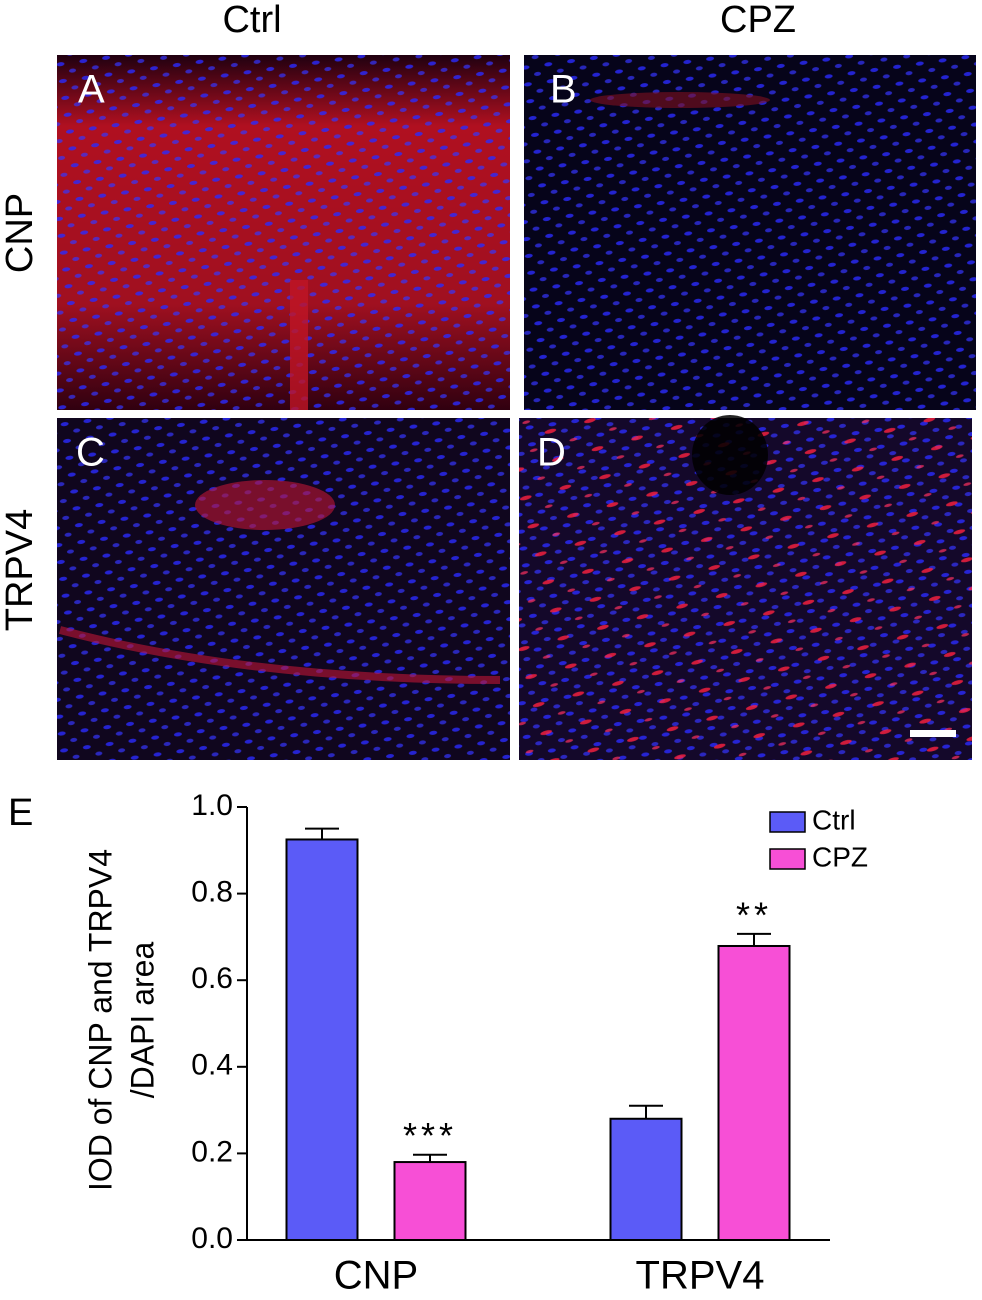  I want to click on panel-label: A, so click(91, 90).